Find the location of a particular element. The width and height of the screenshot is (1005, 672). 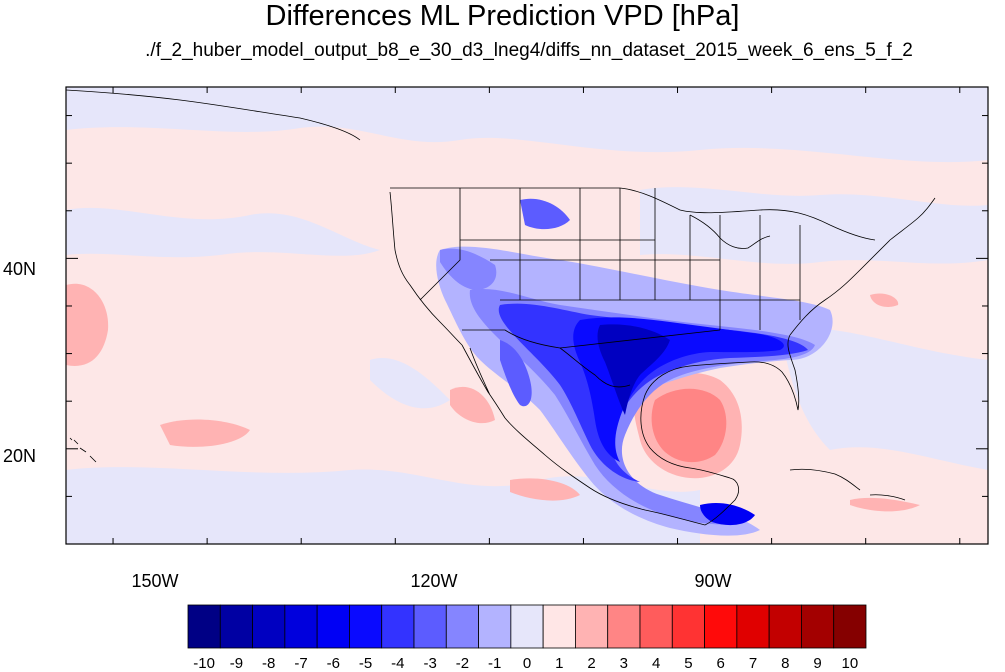

field-patch-red-baja is located at coordinates (472, 405).